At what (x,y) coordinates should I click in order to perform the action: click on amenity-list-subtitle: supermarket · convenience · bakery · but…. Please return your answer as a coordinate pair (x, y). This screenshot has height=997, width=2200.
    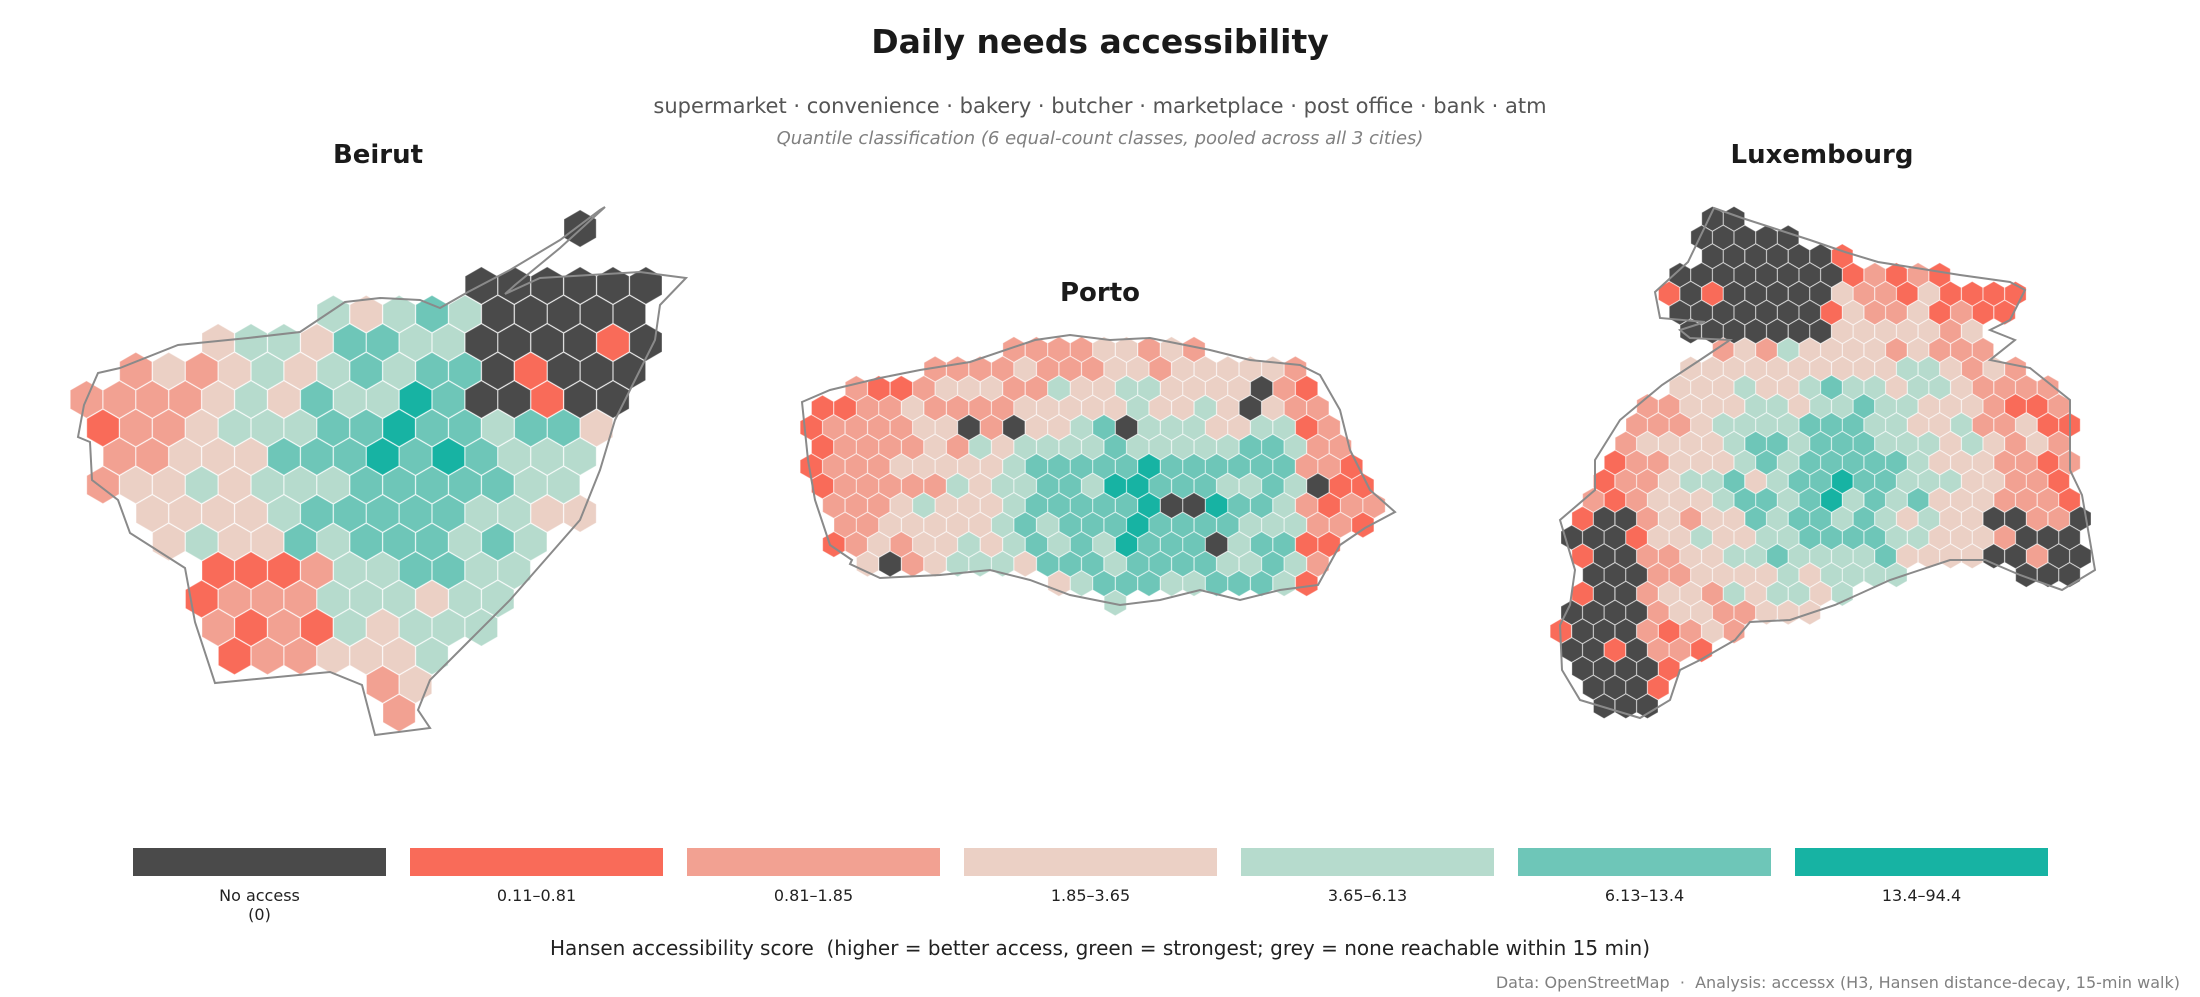
    Looking at the image, I should click on (1100, 106).